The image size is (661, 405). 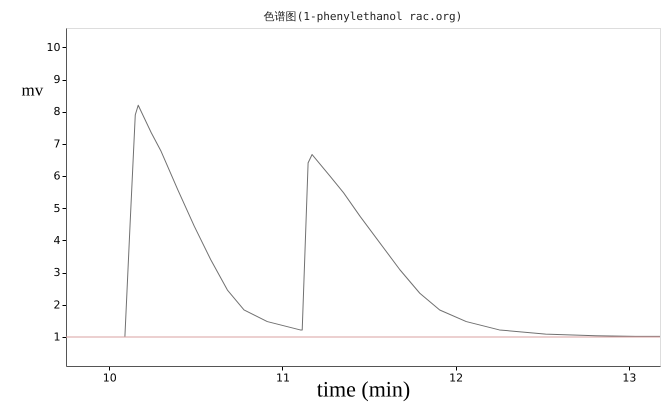 What do you see at coordinates (57, 337) in the screenshot?
I see `y-tick-label: 1` at bounding box center [57, 337].